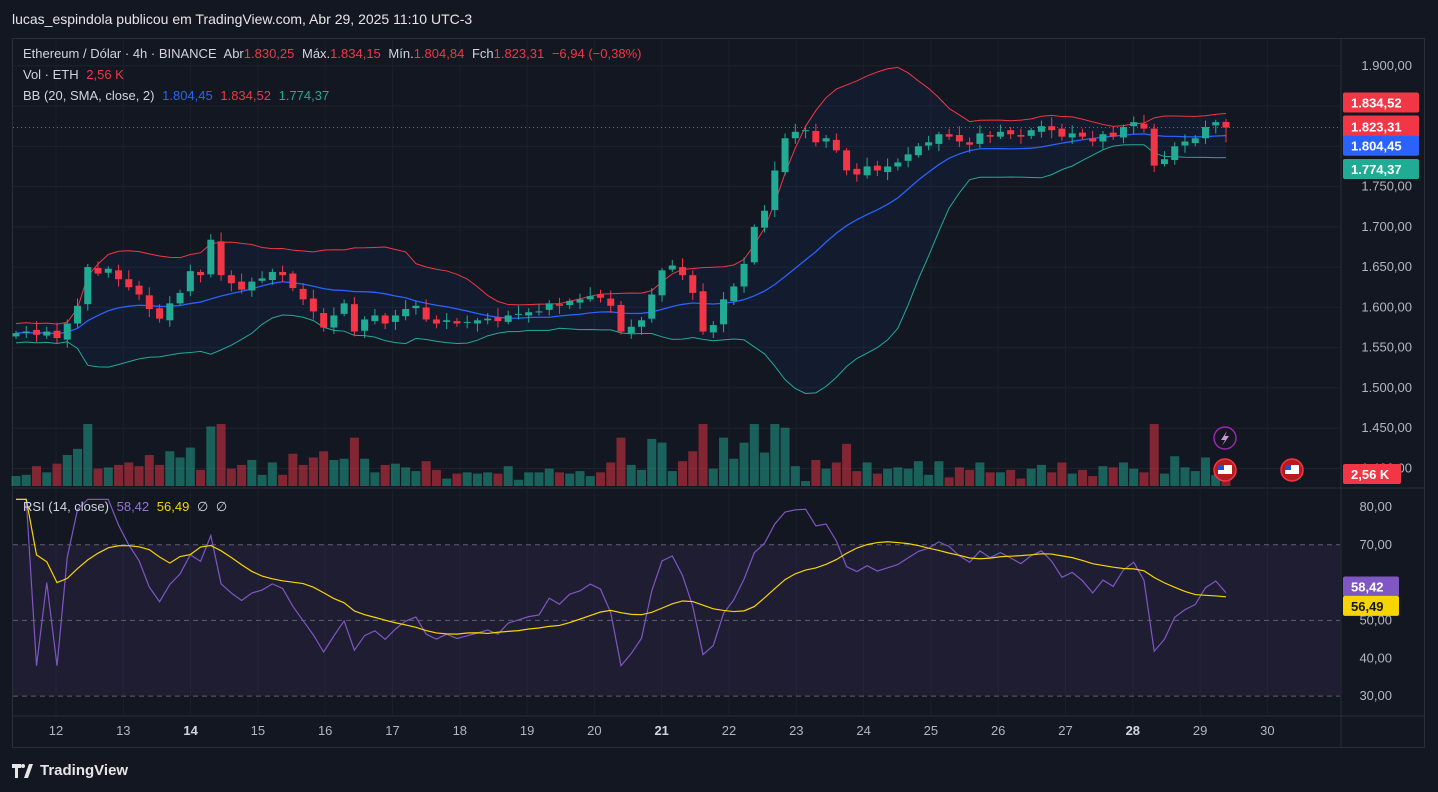 Image resolution: width=1438 pixels, height=792 pixels. I want to click on volume-badge-bg, so click(1372, 474).